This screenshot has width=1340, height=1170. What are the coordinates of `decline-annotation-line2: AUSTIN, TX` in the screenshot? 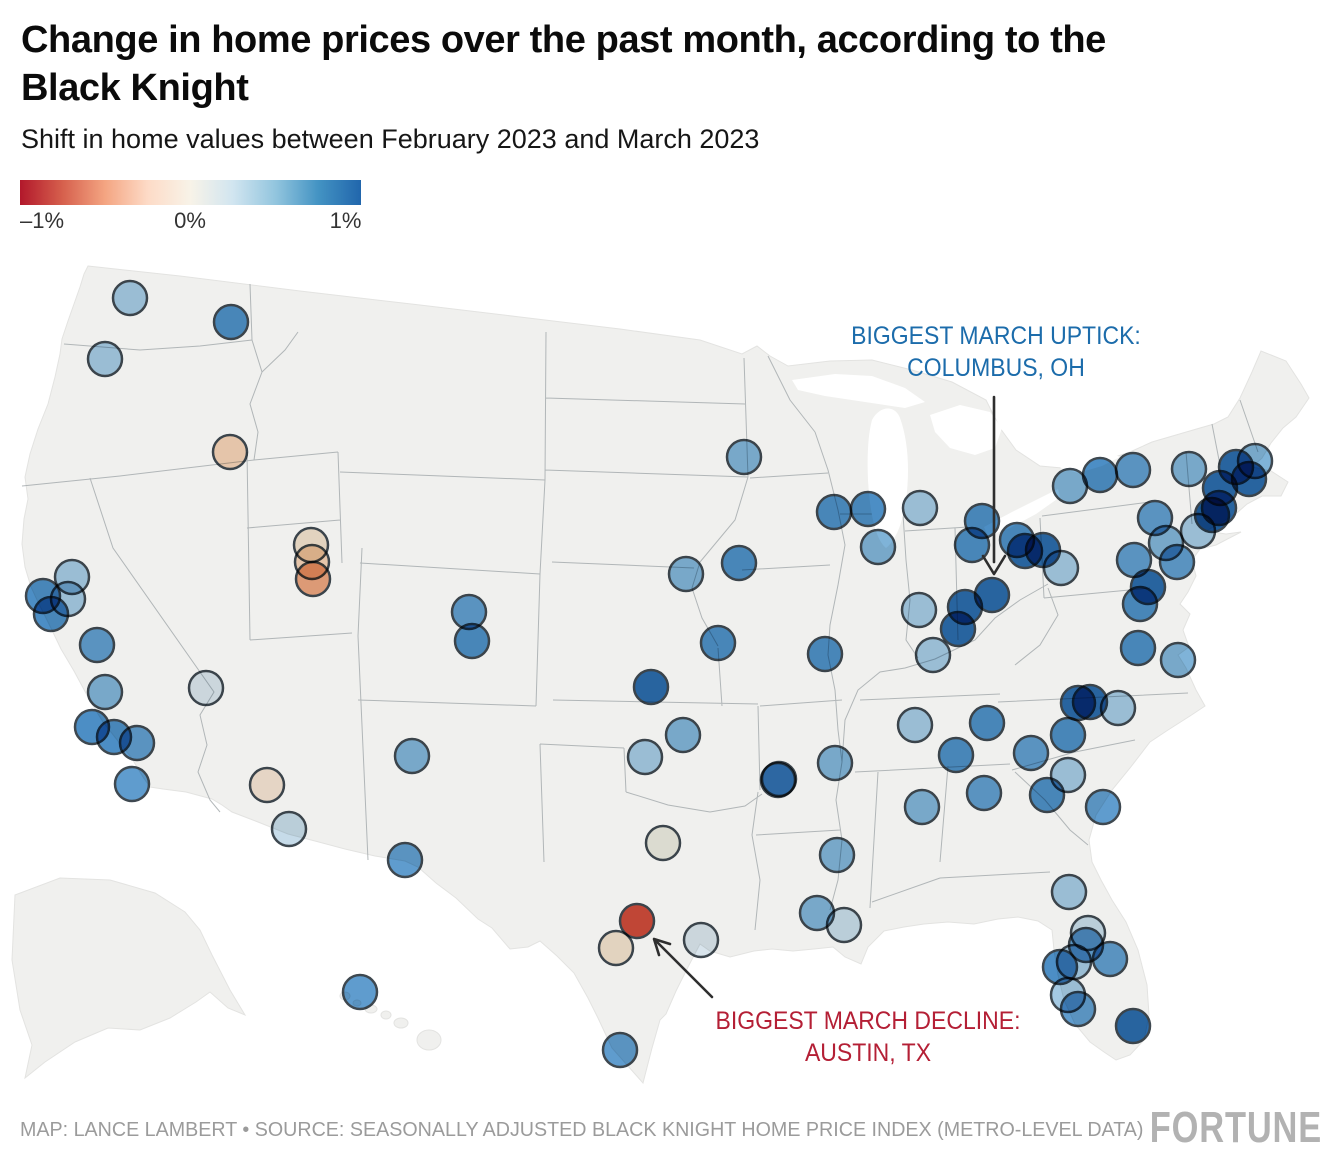 It's located at (868, 1053).